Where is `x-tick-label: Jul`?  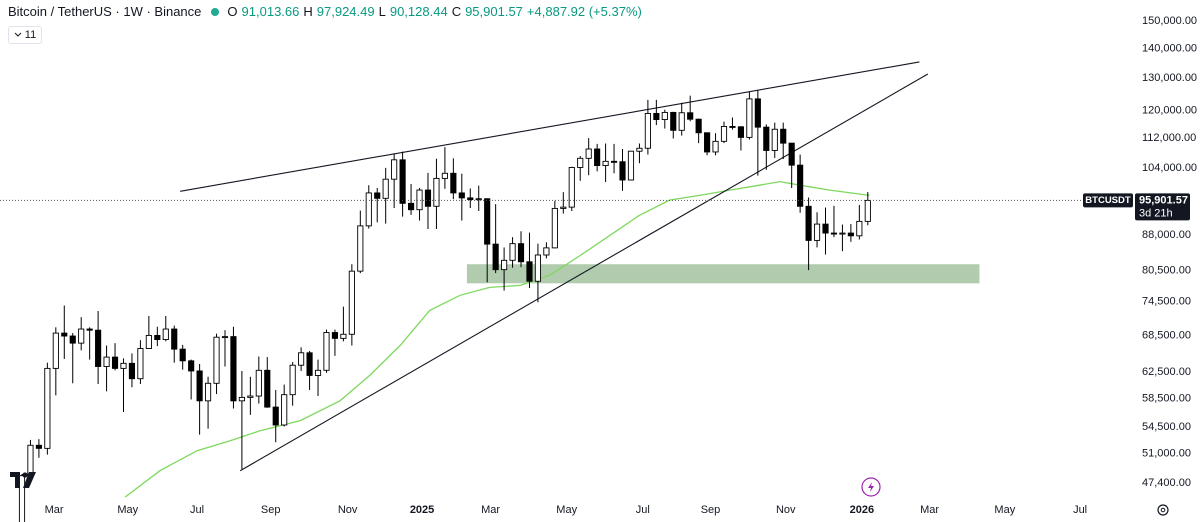 x-tick-label: Jul is located at coordinates (1080, 510).